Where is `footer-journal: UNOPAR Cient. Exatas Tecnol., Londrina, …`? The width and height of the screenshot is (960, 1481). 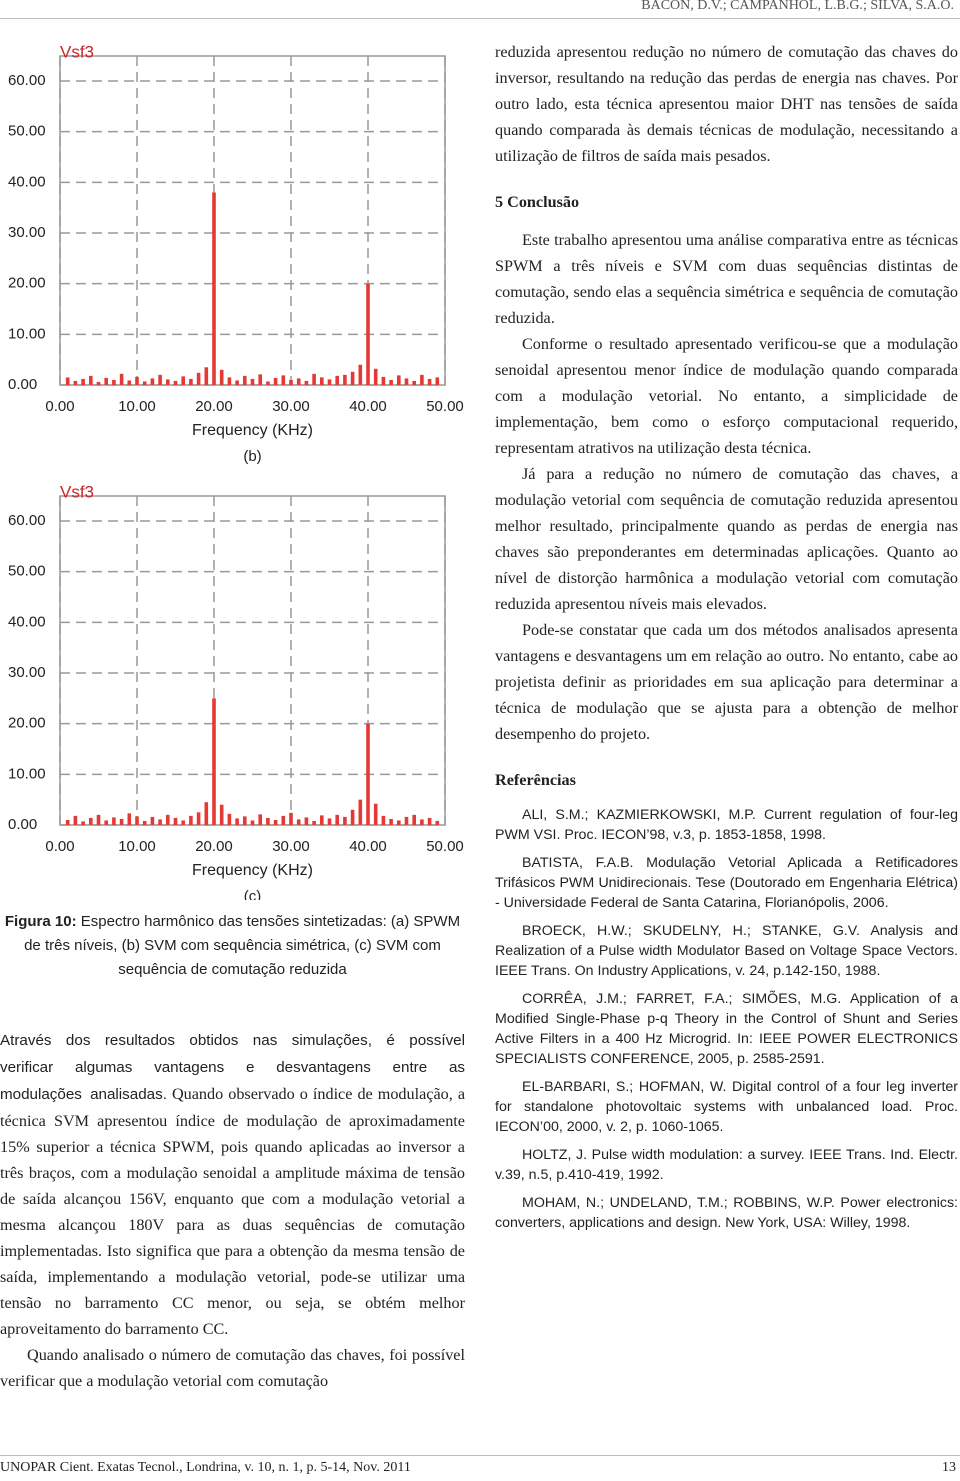 footer-journal: UNOPAR Cient. Exatas Tecnol., Londrina, … is located at coordinates (205, 1467).